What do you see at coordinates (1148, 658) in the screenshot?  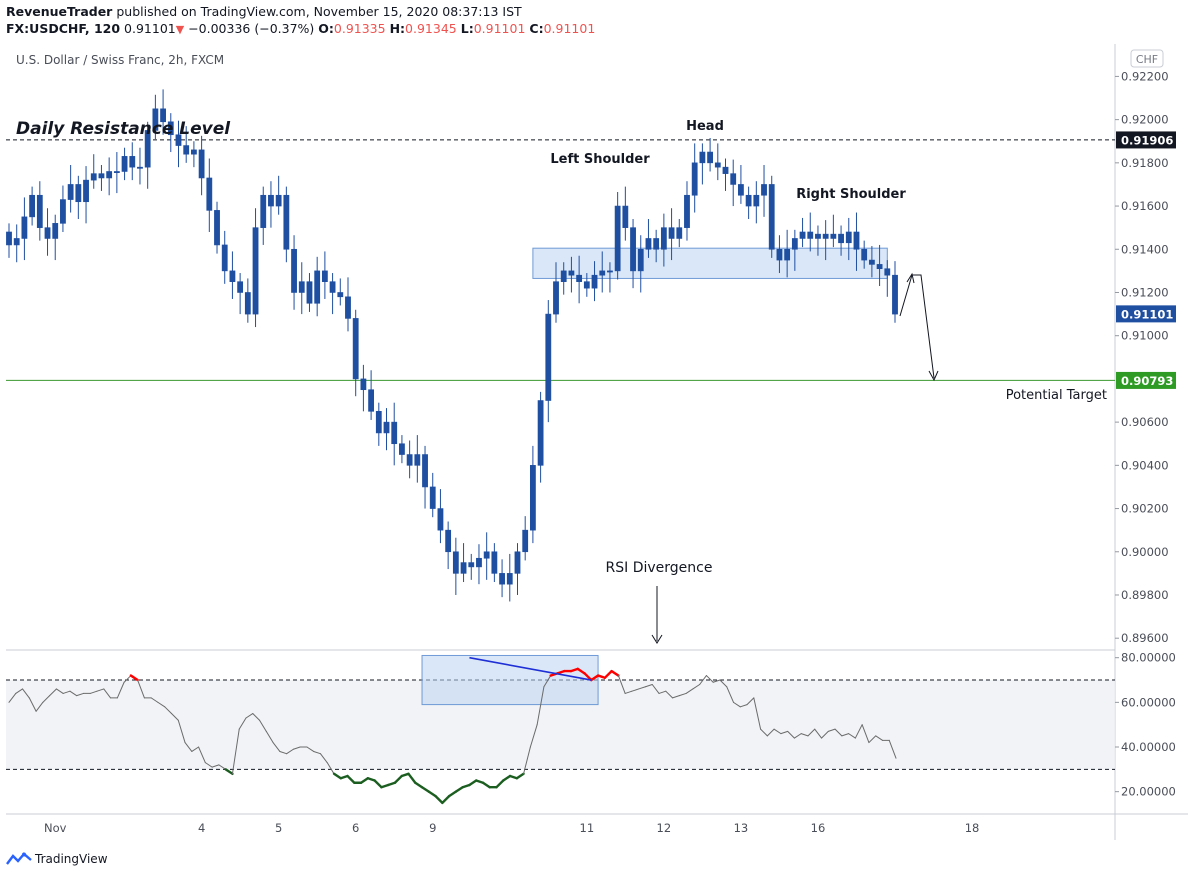 I see `rsi-tick-label: 80.00000` at bounding box center [1148, 658].